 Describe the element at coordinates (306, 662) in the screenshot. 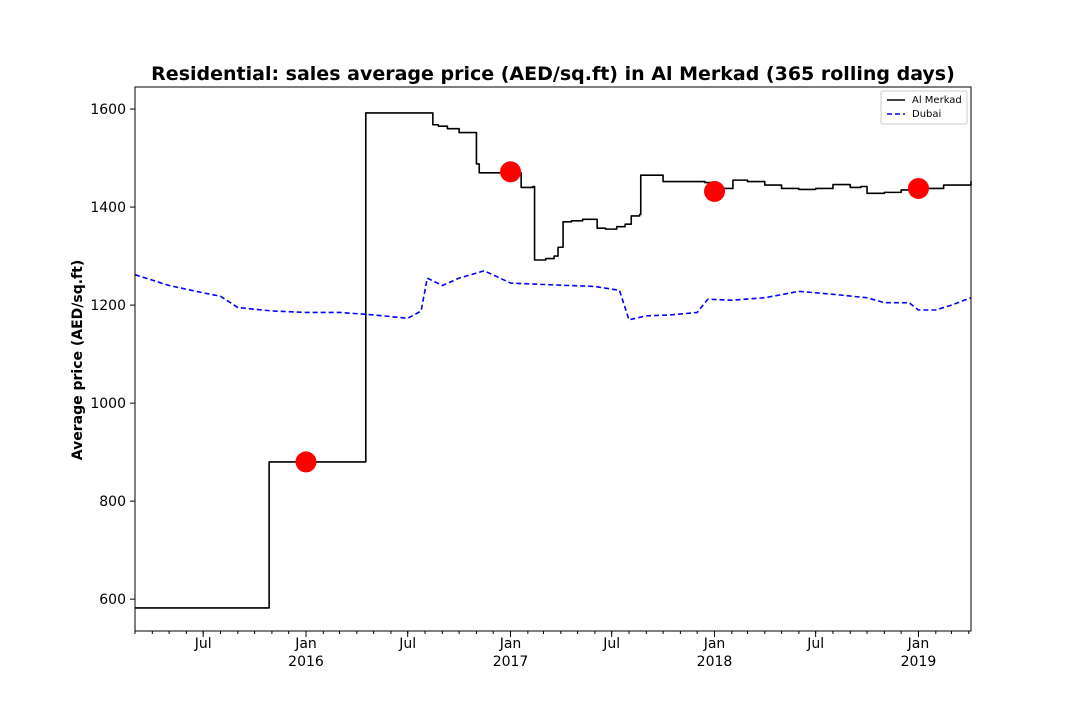

I see `x-tick-year-label: 2016` at that location.